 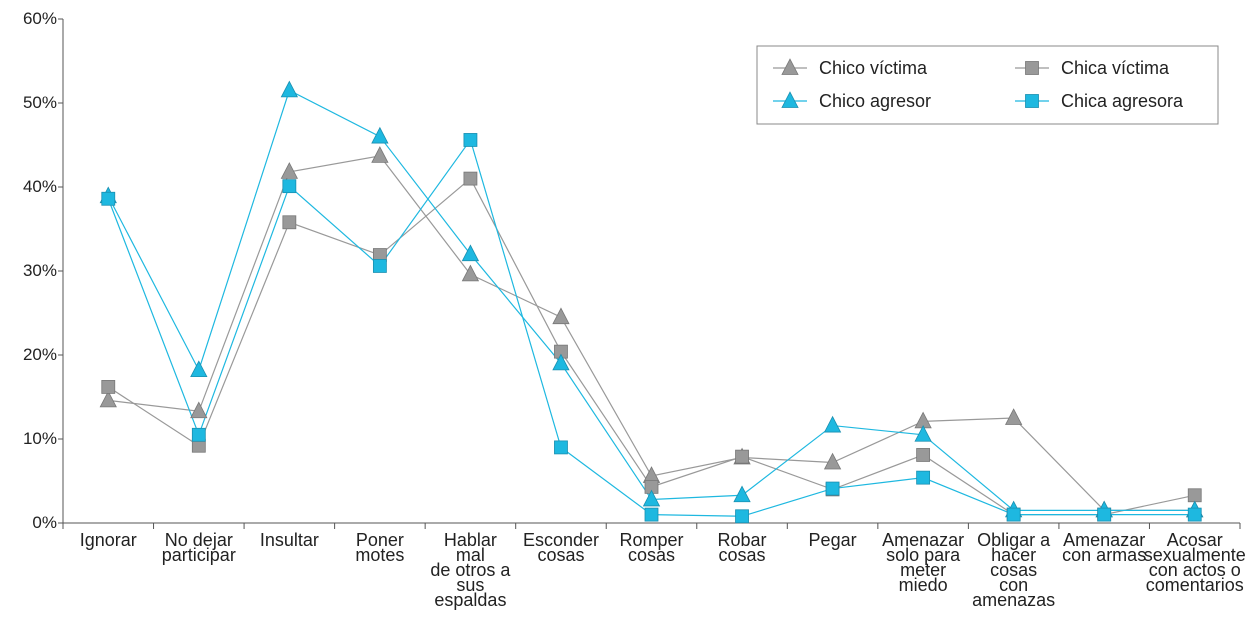 What do you see at coordinates (923, 562) in the screenshot?
I see `x-category-label: Amenazar solo para meter miedo` at bounding box center [923, 562].